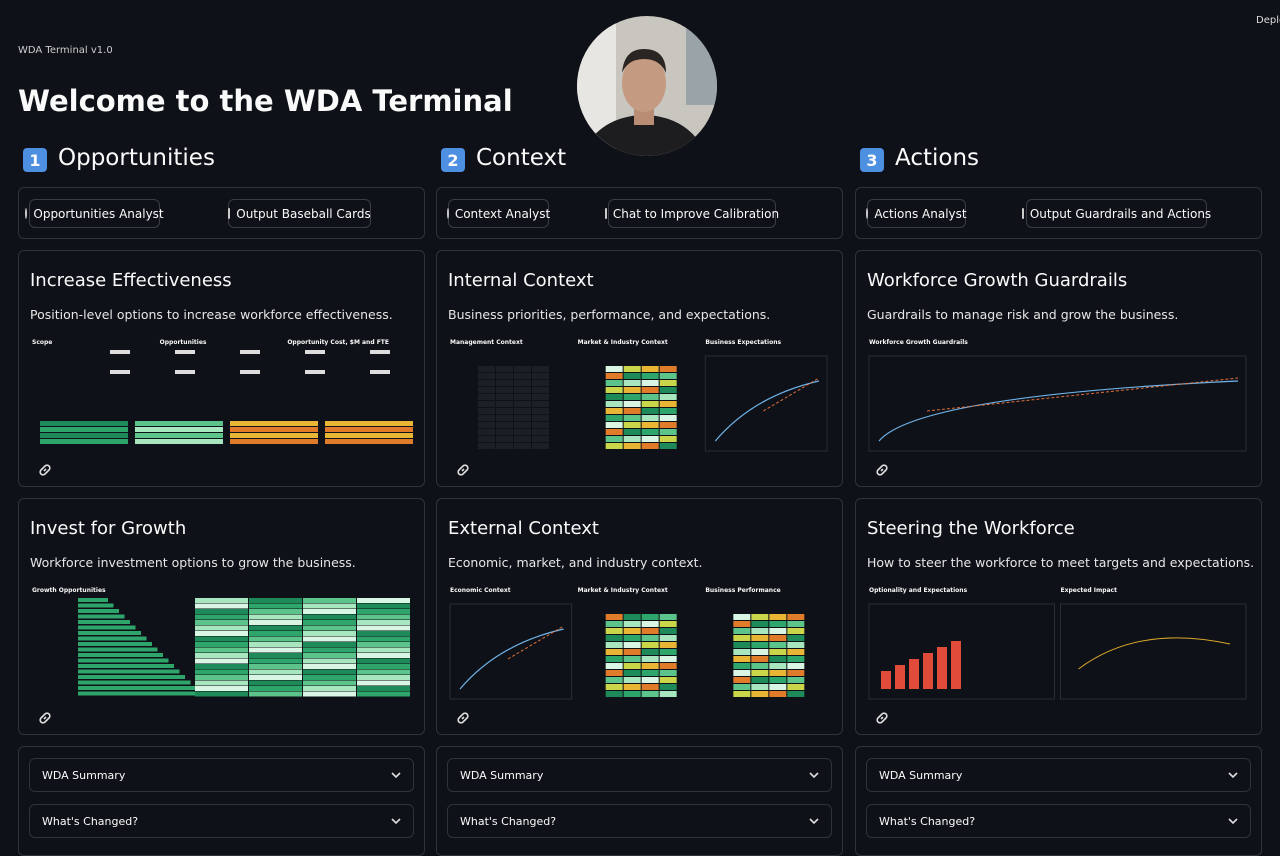  I want to click on chevron, so click(814, 775).